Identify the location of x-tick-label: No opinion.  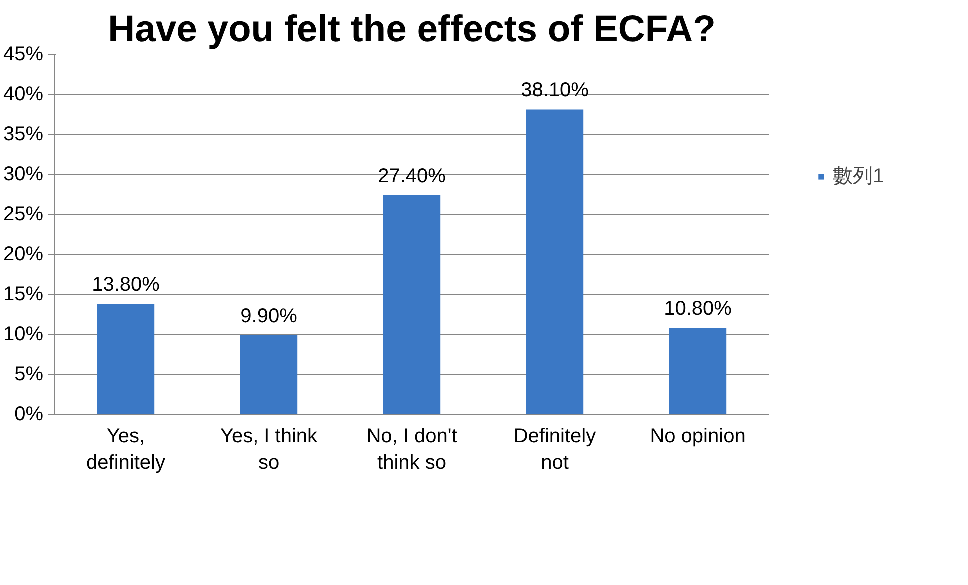
(698, 437).